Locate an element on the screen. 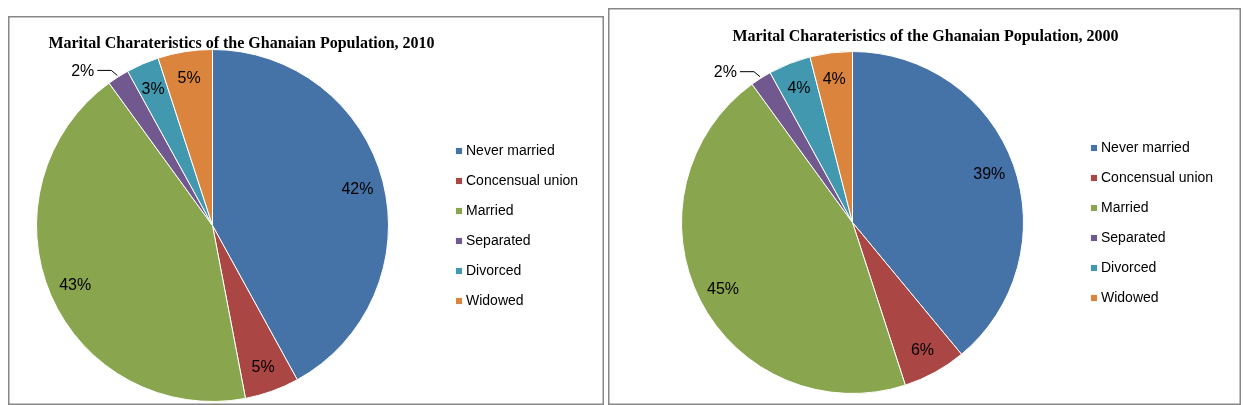 The height and width of the screenshot is (405, 1244). data-label: 39% is located at coordinates (989, 173).